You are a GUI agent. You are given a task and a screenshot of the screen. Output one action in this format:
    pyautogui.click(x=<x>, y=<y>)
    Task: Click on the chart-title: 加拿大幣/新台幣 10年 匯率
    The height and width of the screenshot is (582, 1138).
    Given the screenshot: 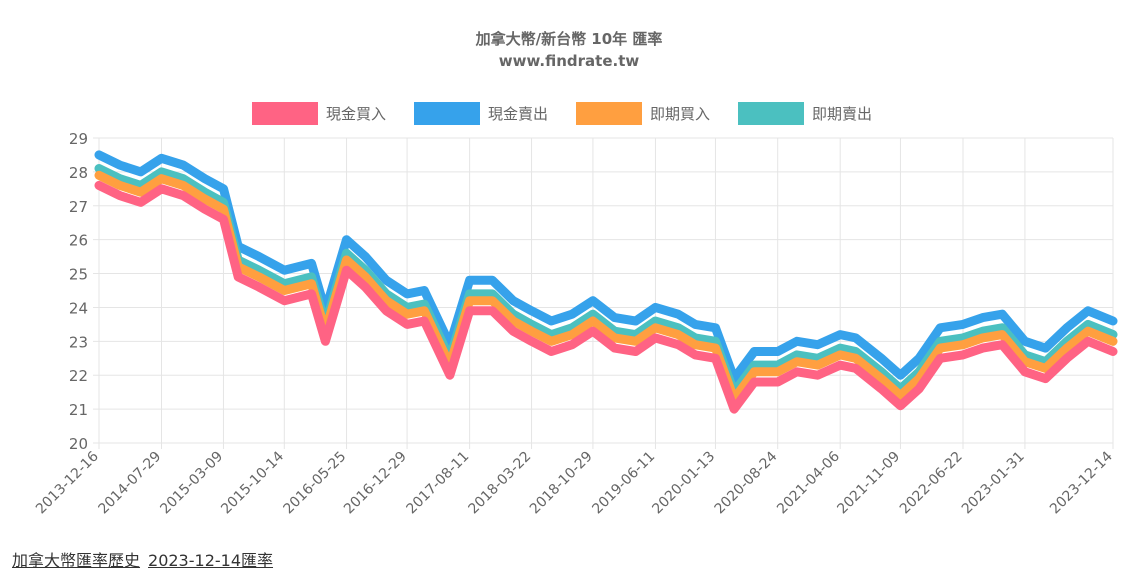 What is the action you would take?
    pyautogui.click(x=569, y=39)
    